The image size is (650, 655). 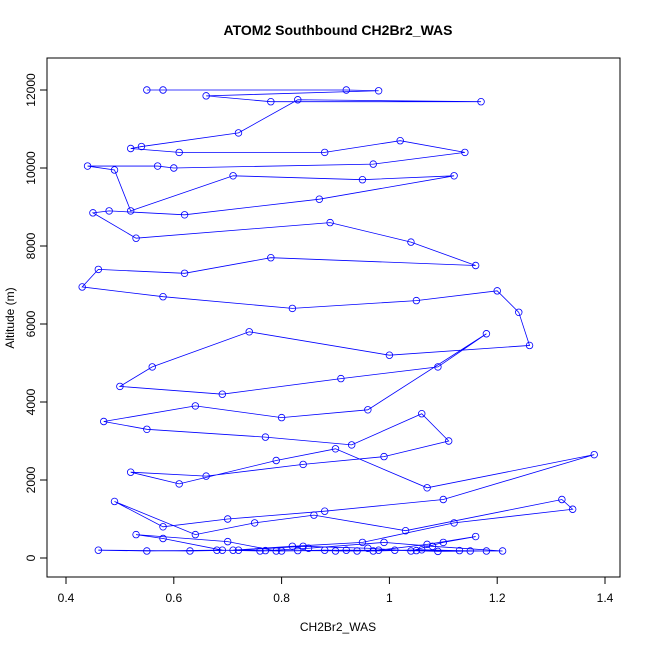 I want to click on y-tick-label: 10000, so click(x=31, y=168).